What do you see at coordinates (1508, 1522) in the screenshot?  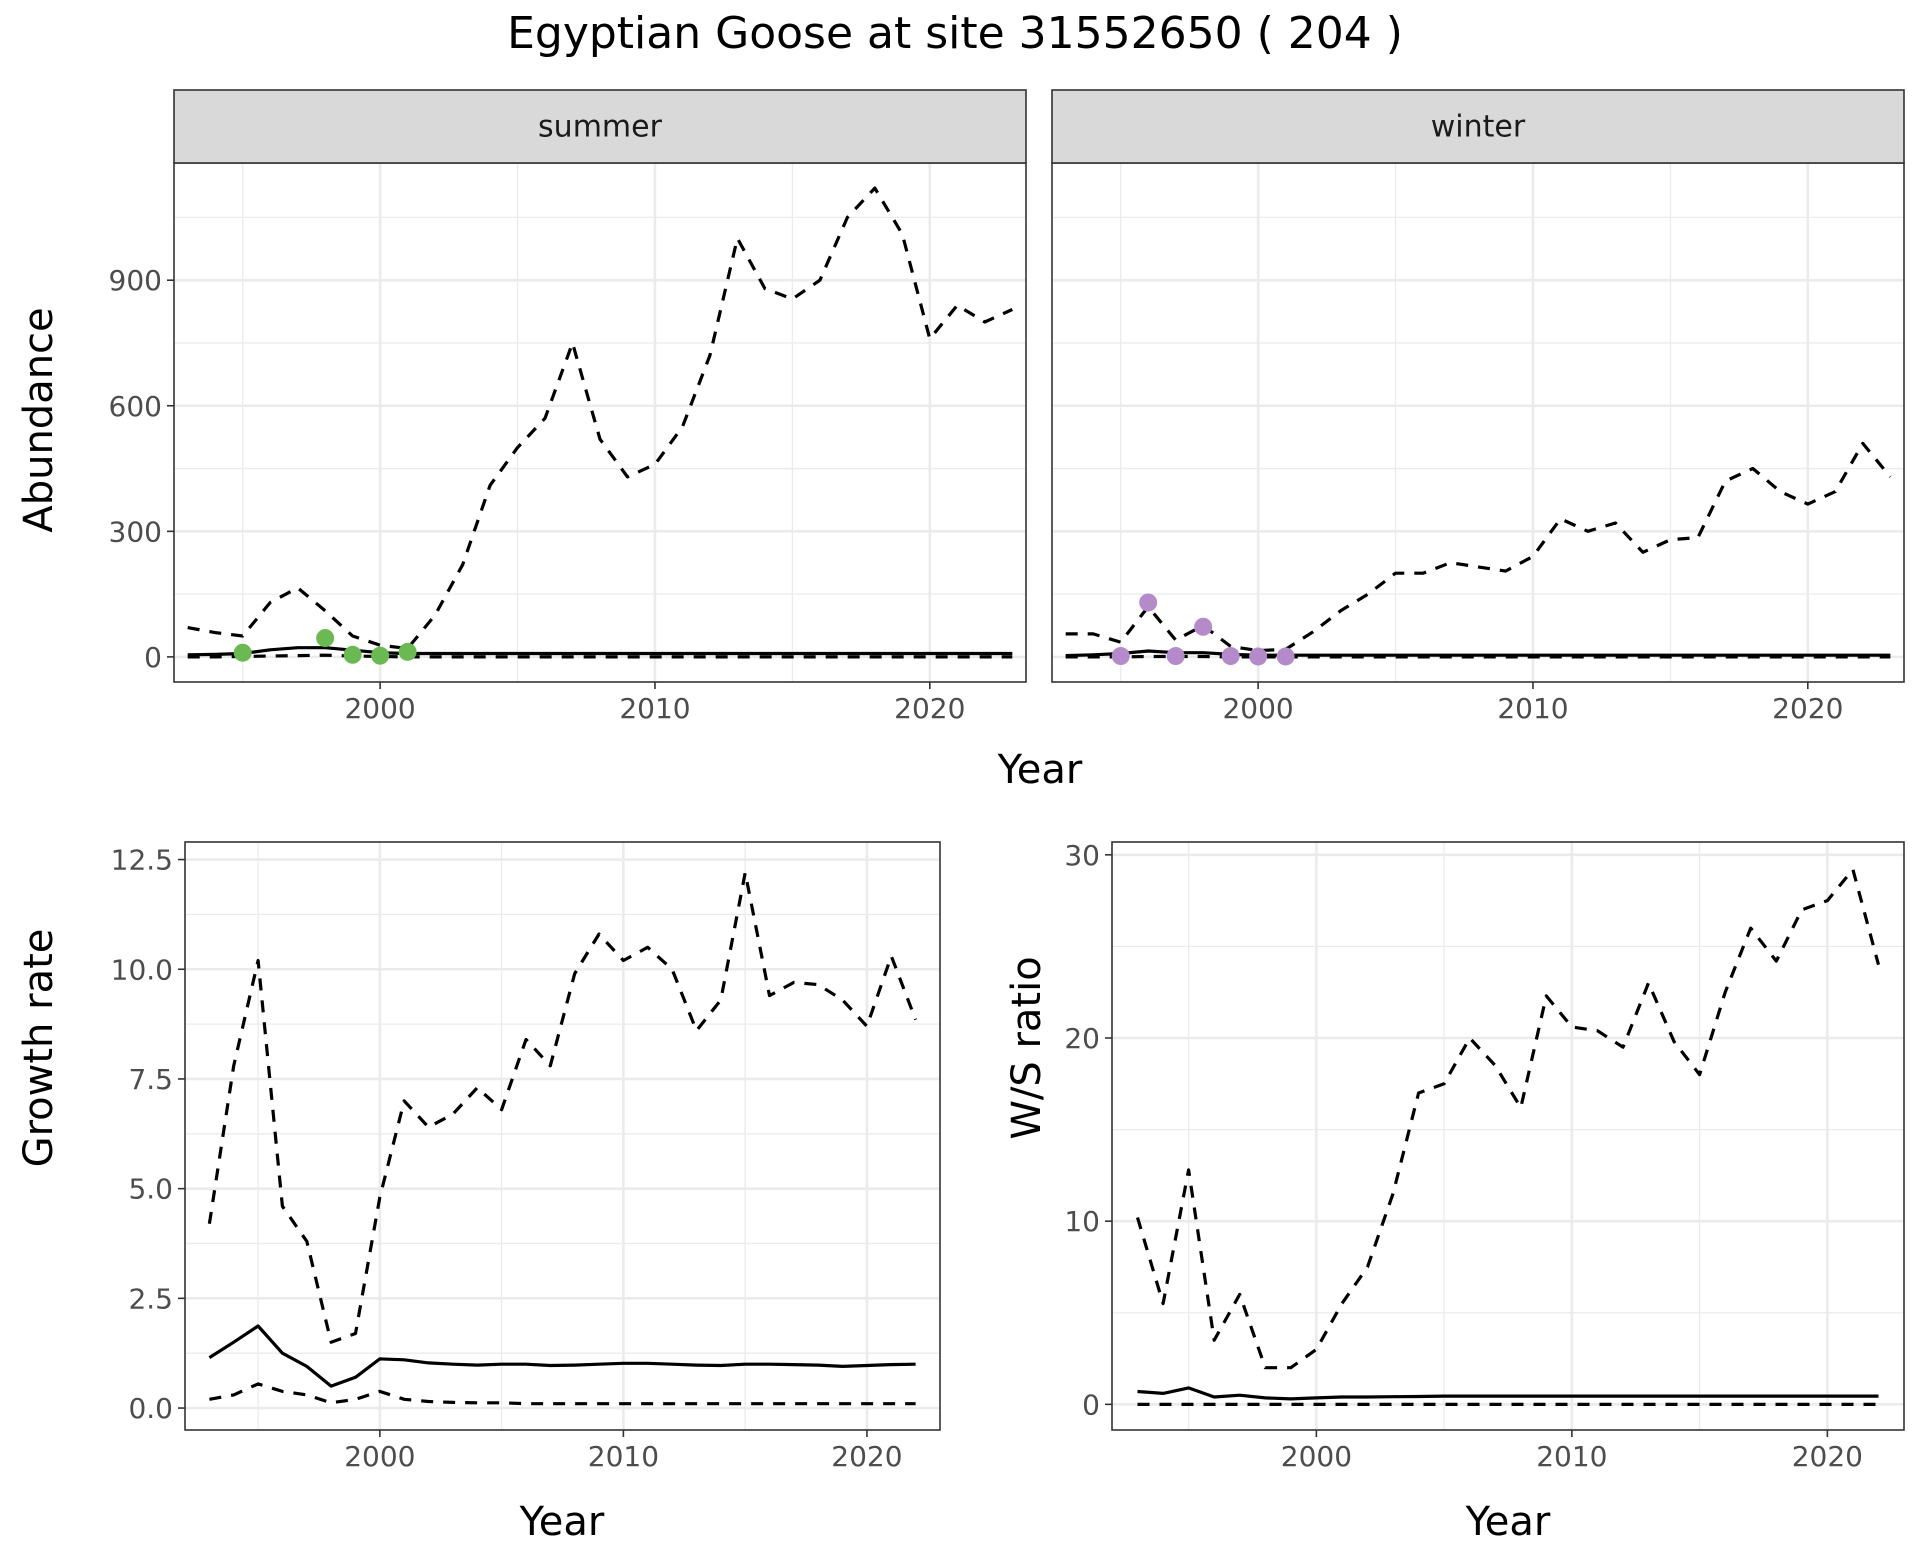 I see `ratio-x-axis-title: Year` at bounding box center [1508, 1522].